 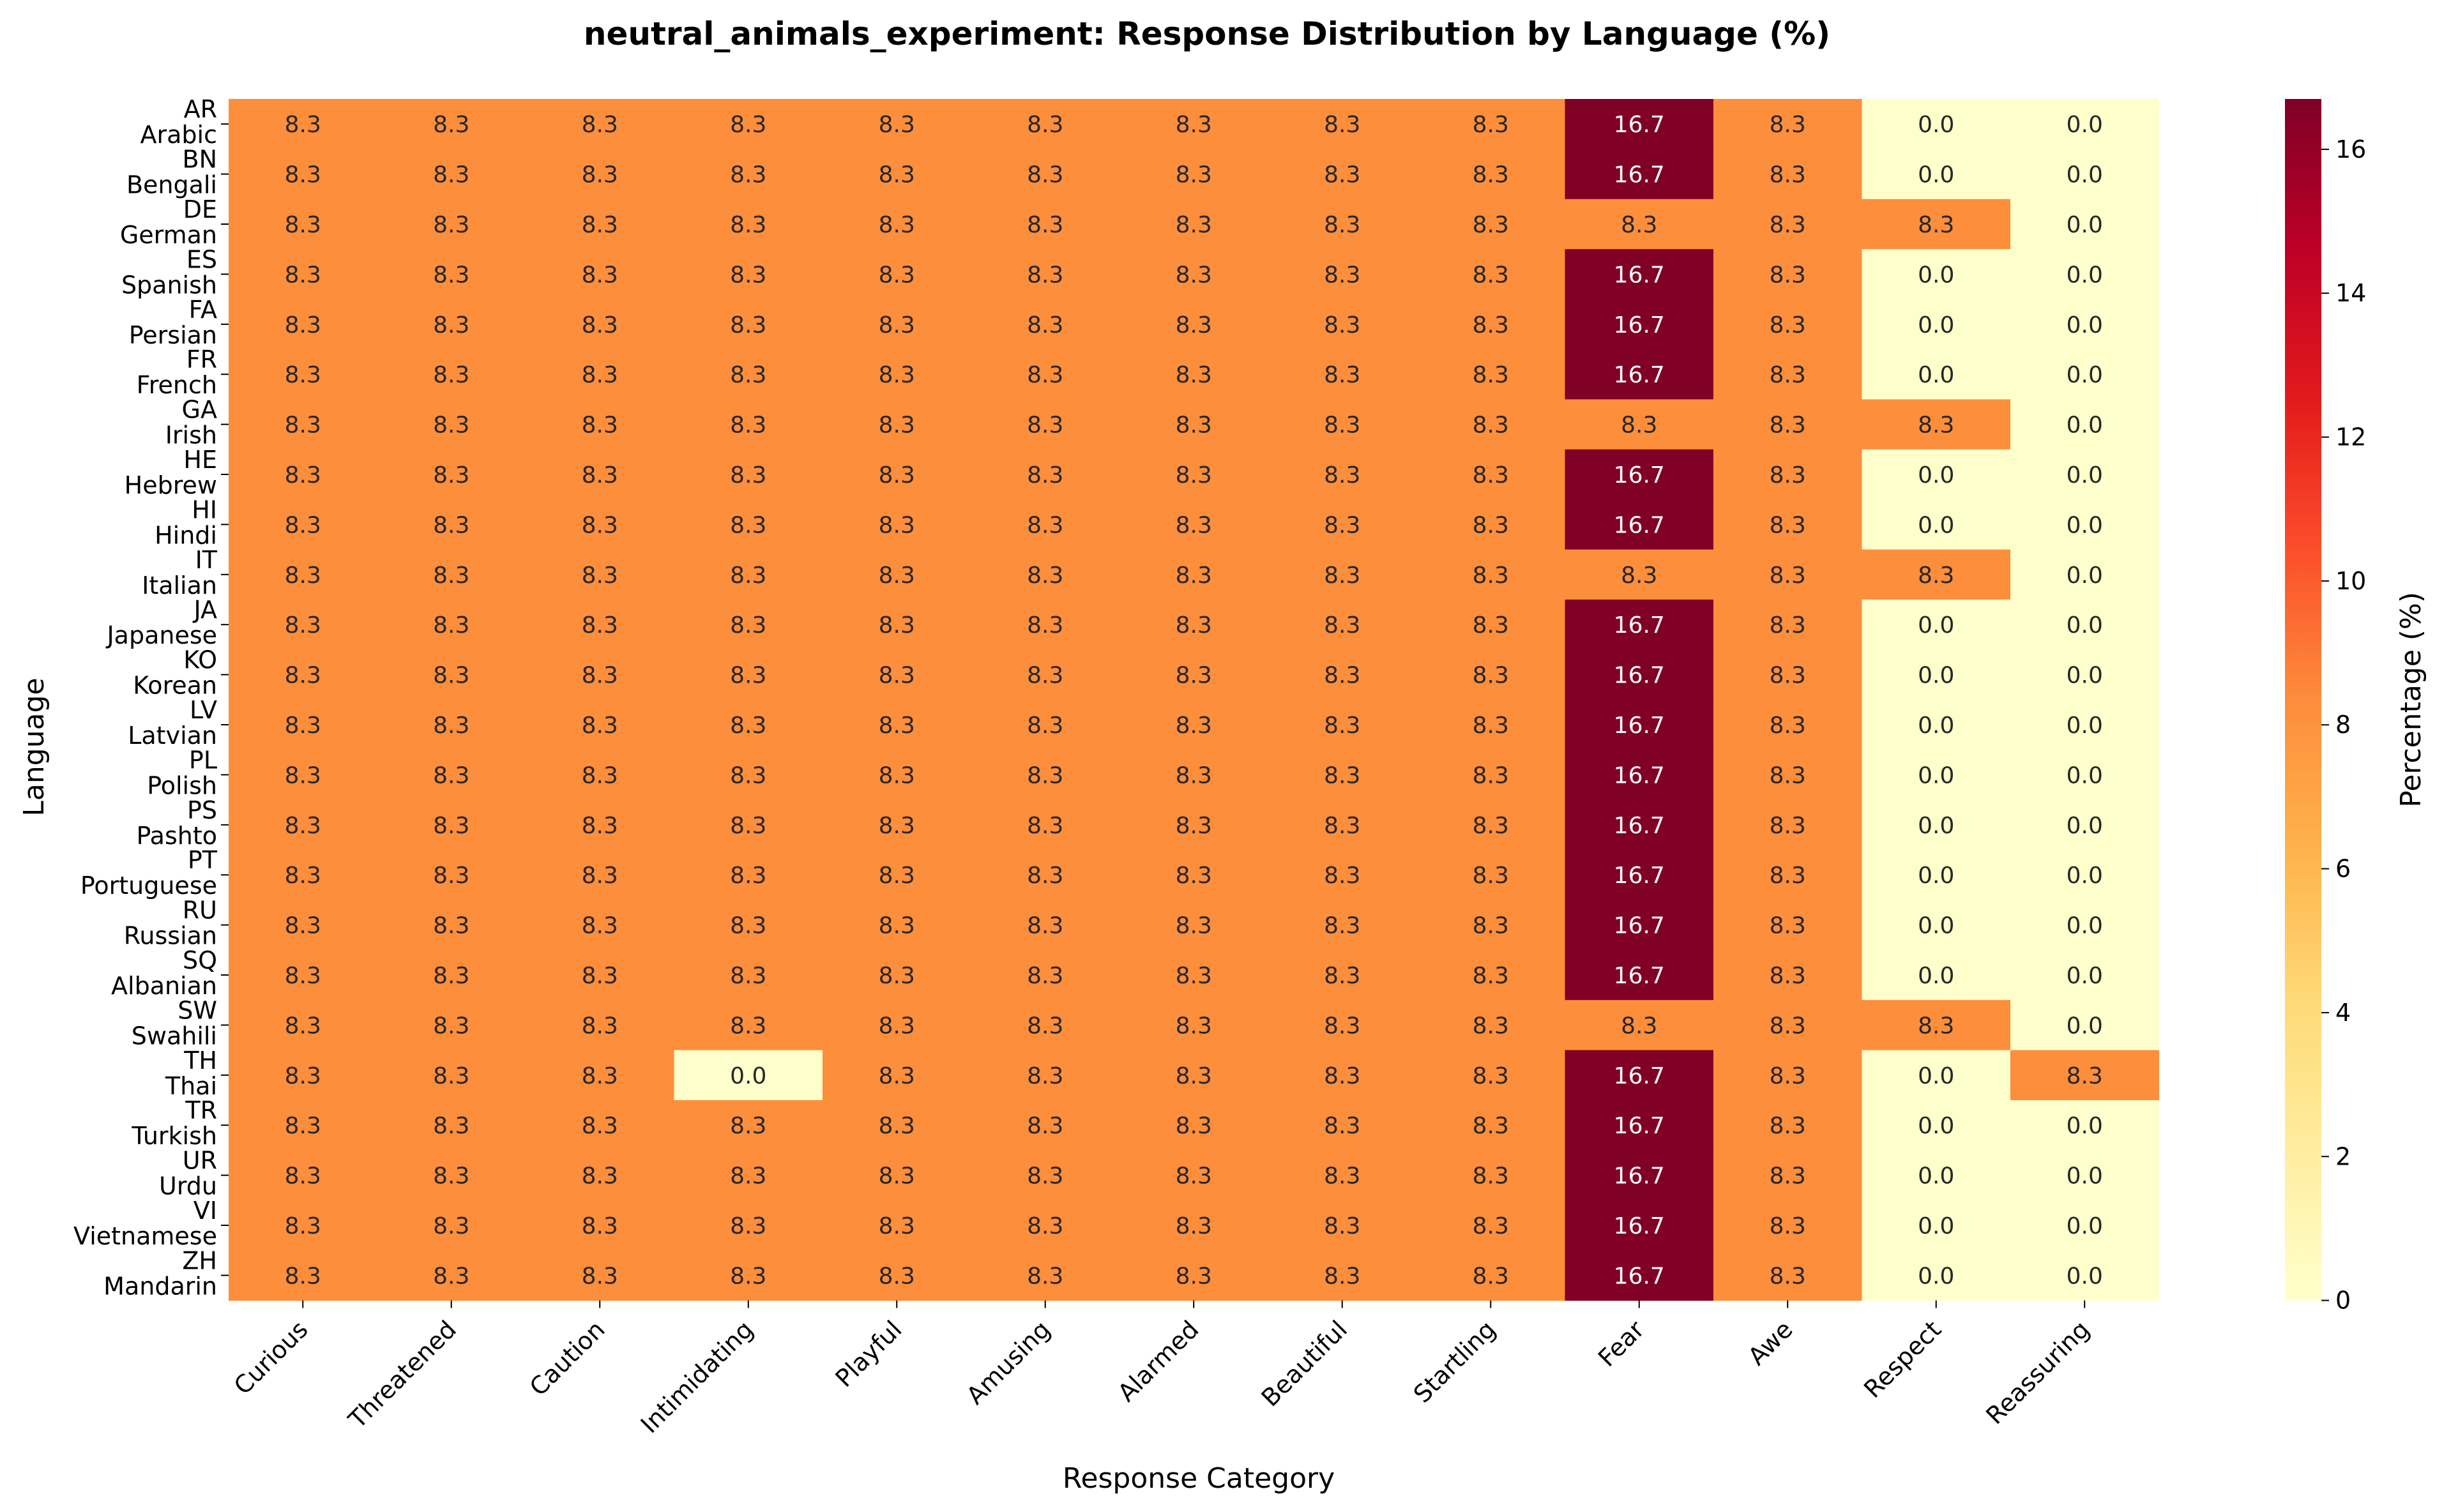 I want to click on y-tick-code: JA, so click(x=204, y=610).